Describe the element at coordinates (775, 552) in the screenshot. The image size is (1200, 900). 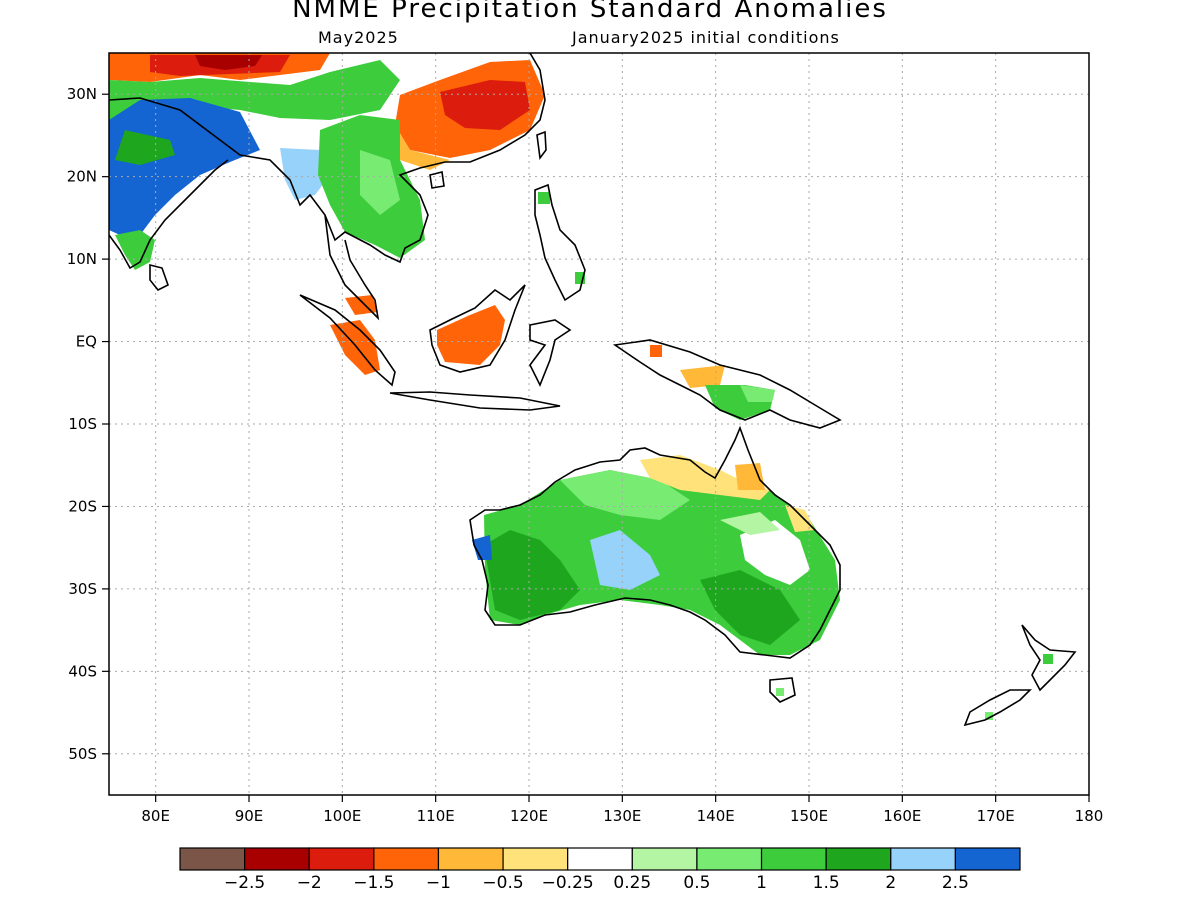
I see `shade-aus-white` at that location.